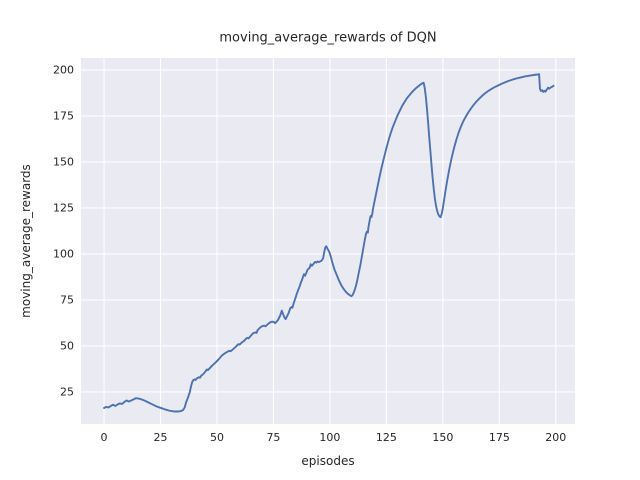  What do you see at coordinates (328, 461) in the screenshot?
I see `x-axis-label: episodes` at bounding box center [328, 461].